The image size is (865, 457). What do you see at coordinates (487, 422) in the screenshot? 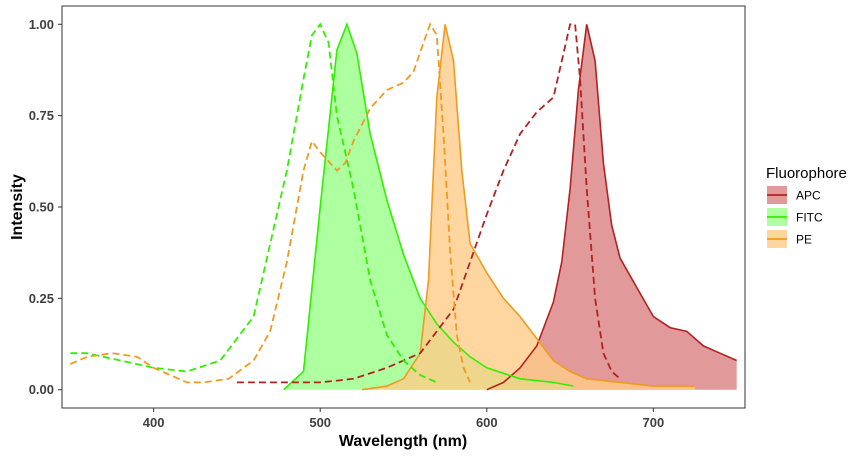
I see `x-tick-label: 600` at bounding box center [487, 422].